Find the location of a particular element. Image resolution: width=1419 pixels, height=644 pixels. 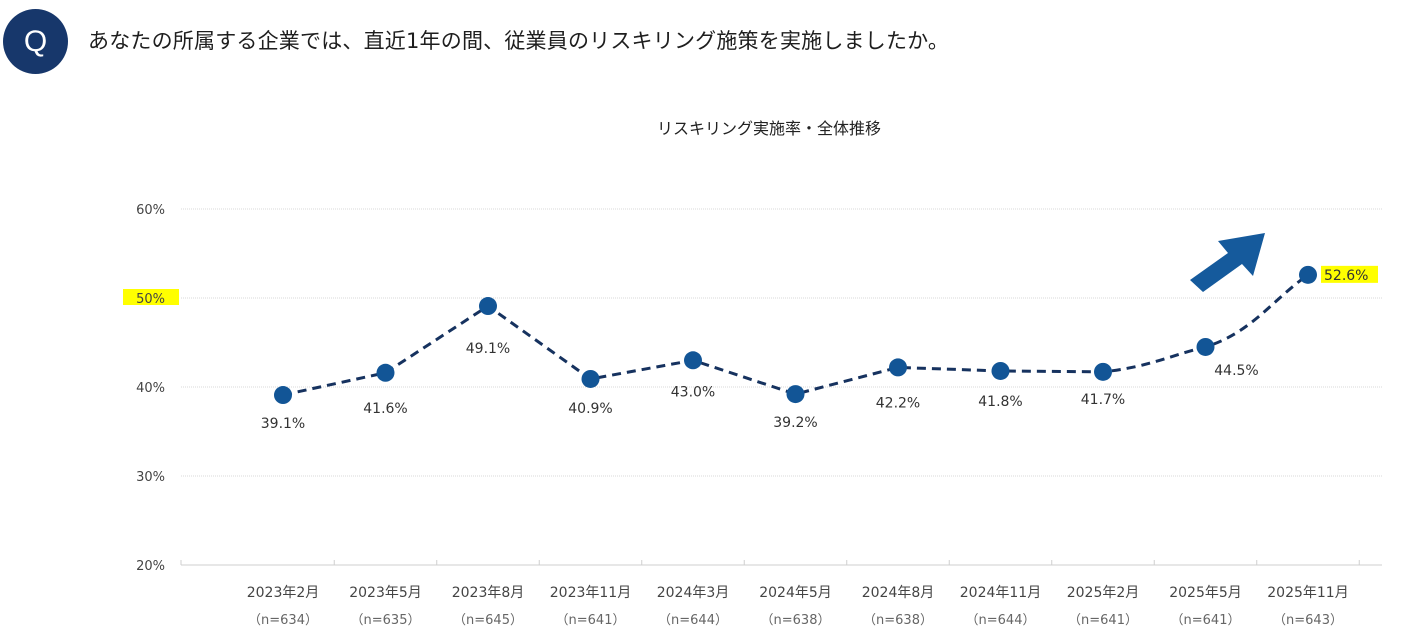

trend-up-arrow-icon is located at coordinates (1227, 262).